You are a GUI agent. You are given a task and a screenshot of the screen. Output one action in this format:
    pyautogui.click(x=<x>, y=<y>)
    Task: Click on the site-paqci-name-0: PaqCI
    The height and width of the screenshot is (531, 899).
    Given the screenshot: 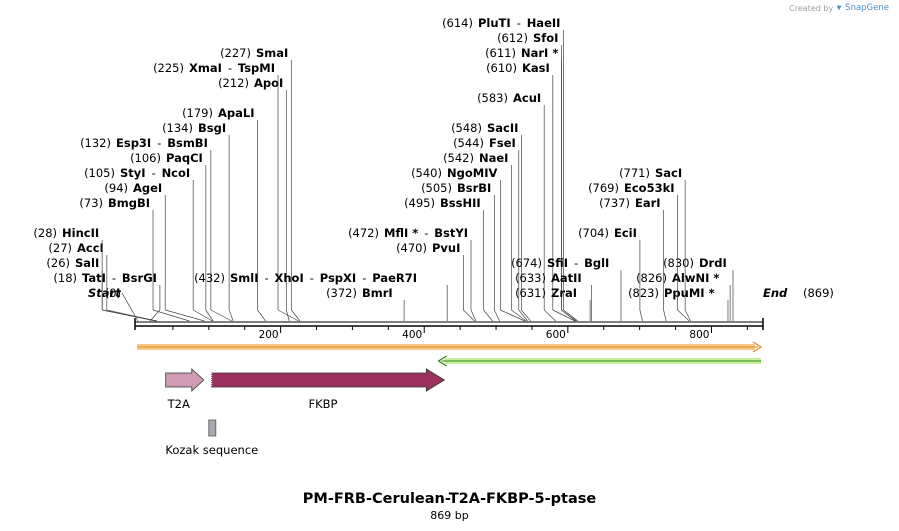 What is the action you would take?
    pyautogui.click(x=184, y=158)
    